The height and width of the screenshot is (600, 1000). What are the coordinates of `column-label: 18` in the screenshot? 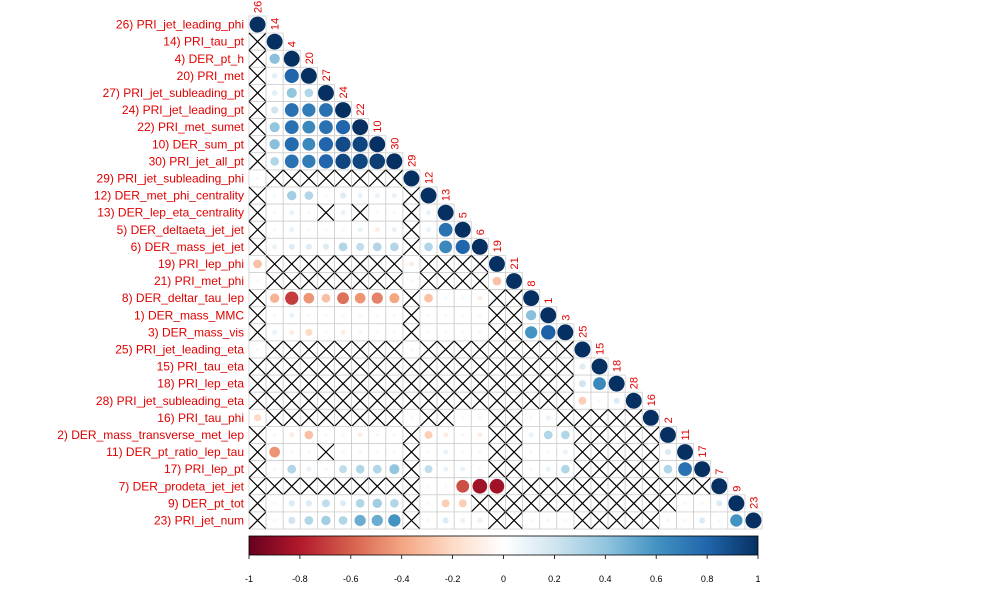 It's located at (618, 366).